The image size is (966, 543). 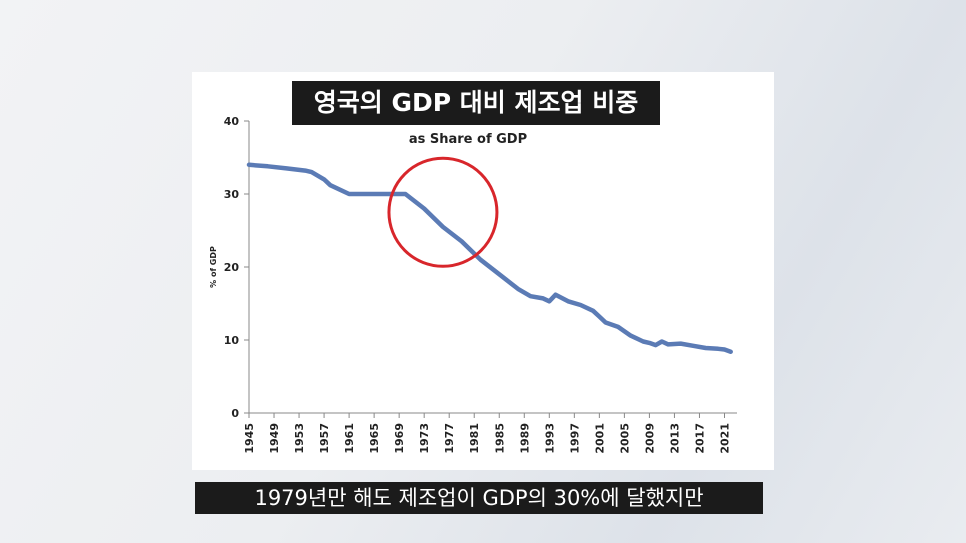 I want to click on x-tick-label: 1997, so click(x=574, y=438).